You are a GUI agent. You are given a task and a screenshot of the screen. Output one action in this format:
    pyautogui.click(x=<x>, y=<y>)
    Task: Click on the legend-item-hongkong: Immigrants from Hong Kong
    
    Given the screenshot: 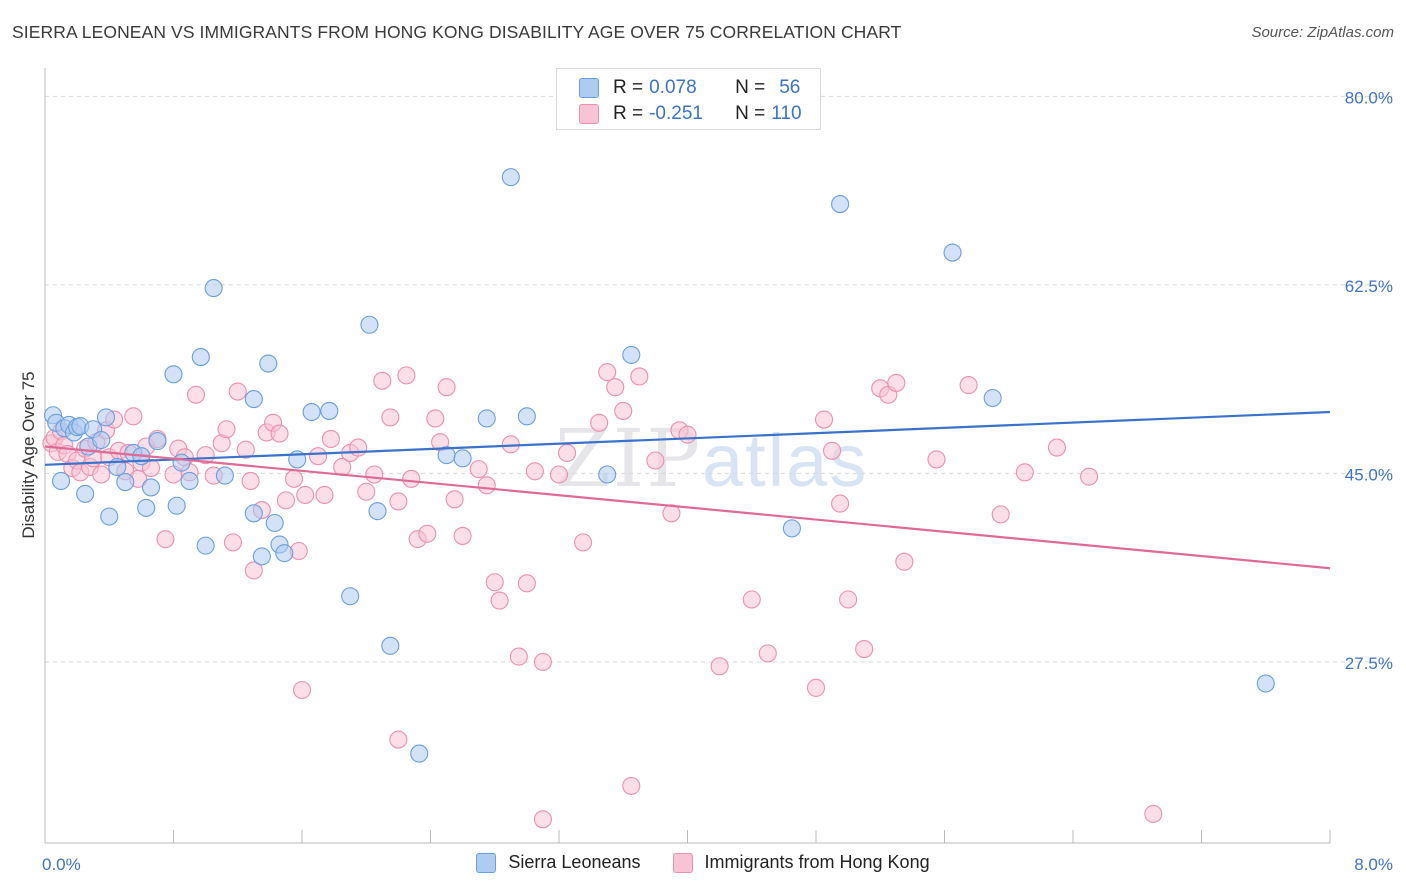 What is the action you would take?
    pyautogui.click(x=801, y=862)
    